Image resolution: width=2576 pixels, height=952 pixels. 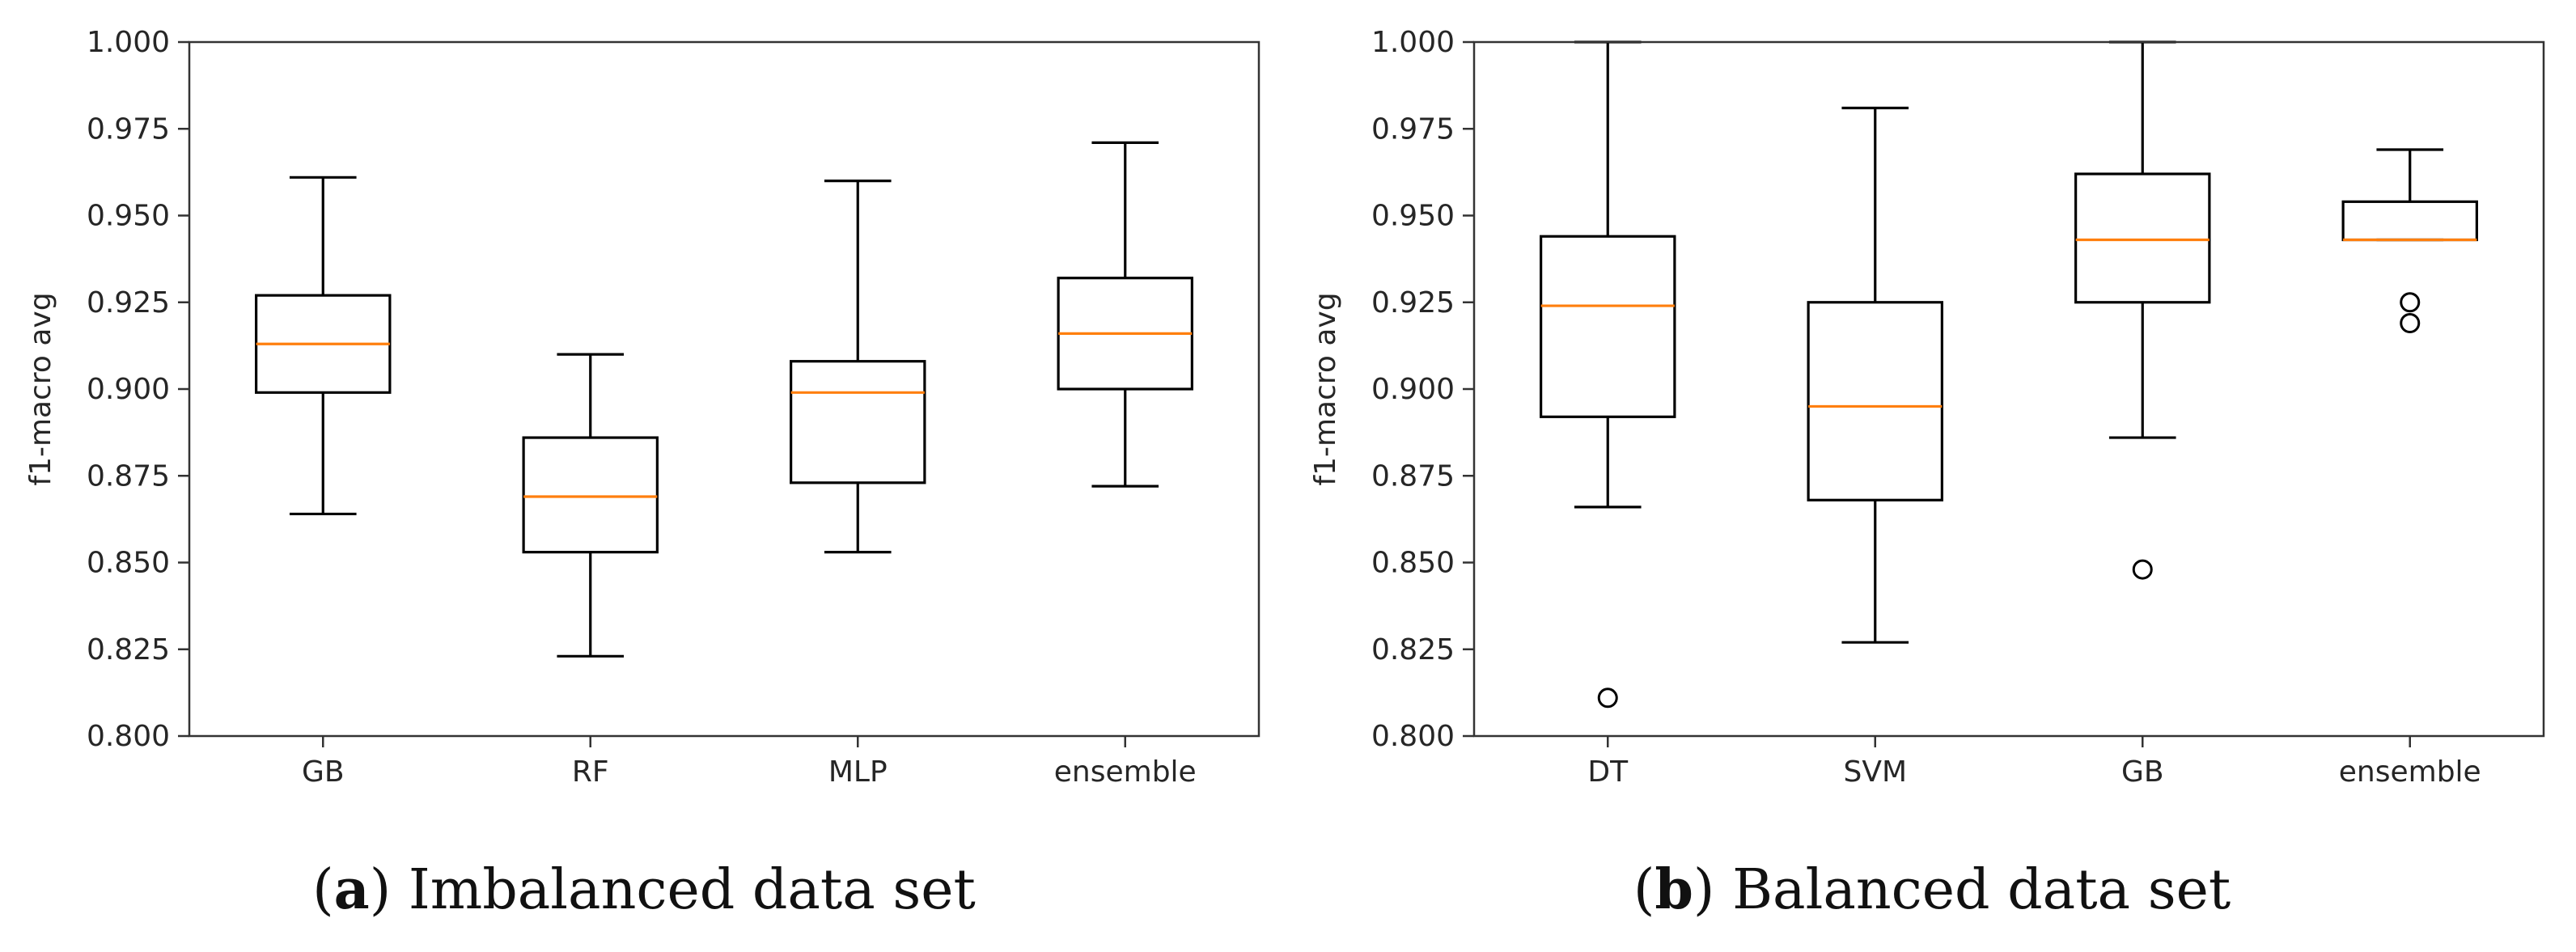 I want to click on caption-b-text: Balanced data set, so click(x=1981, y=890).